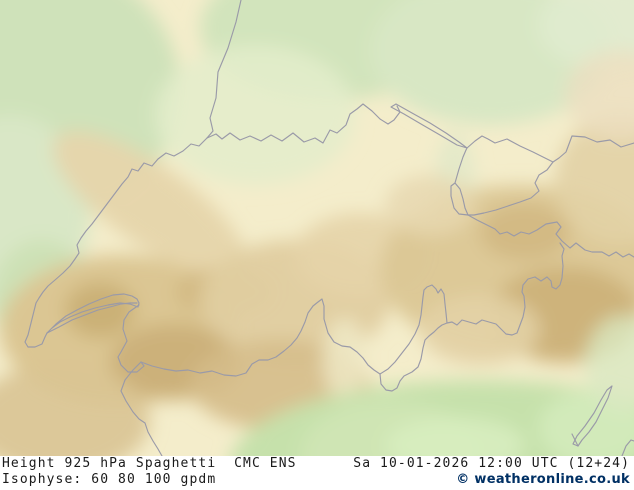  I want to click on border-liechtenstein, so click(459, 199).